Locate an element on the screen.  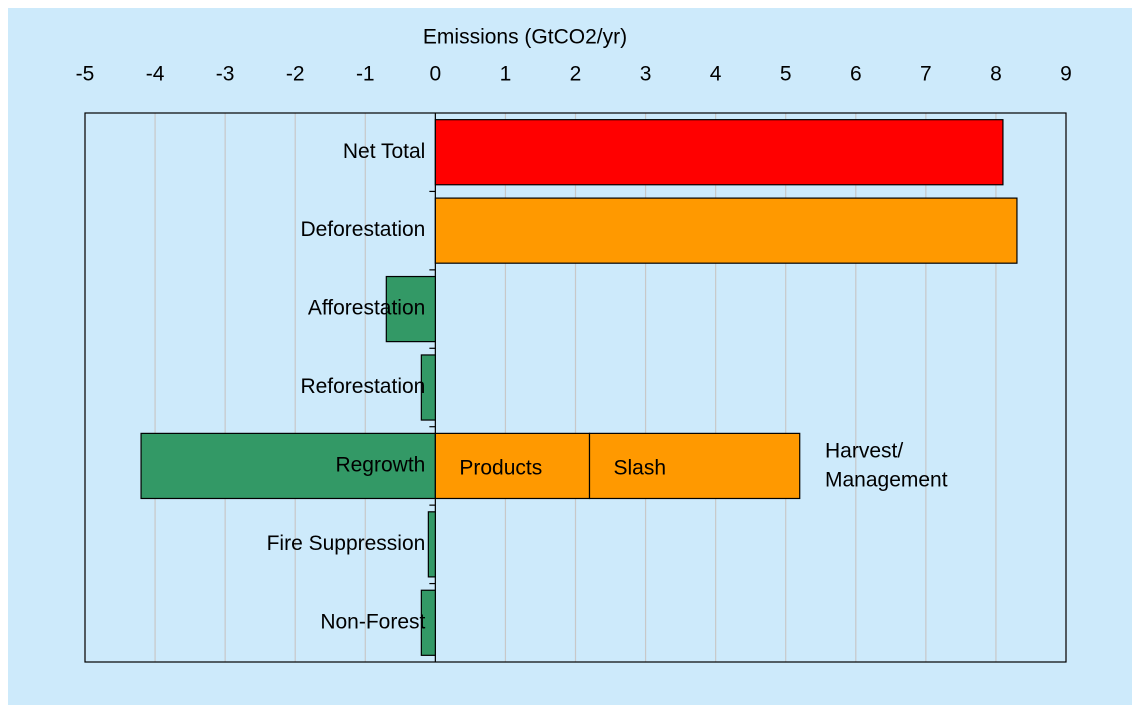
x-tick-label: -4 is located at coordinates (155, 74).